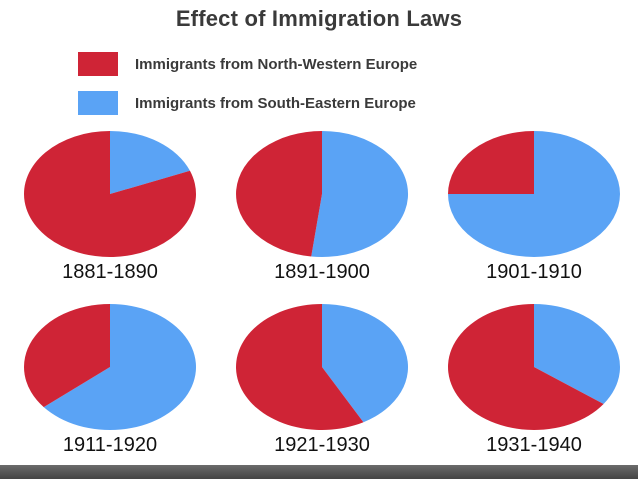 This screenshot has width=638, height=479. Describe the element at coordinates (534, 445) in the screenshot. I see `pie-label: 1931-1940` at that location.